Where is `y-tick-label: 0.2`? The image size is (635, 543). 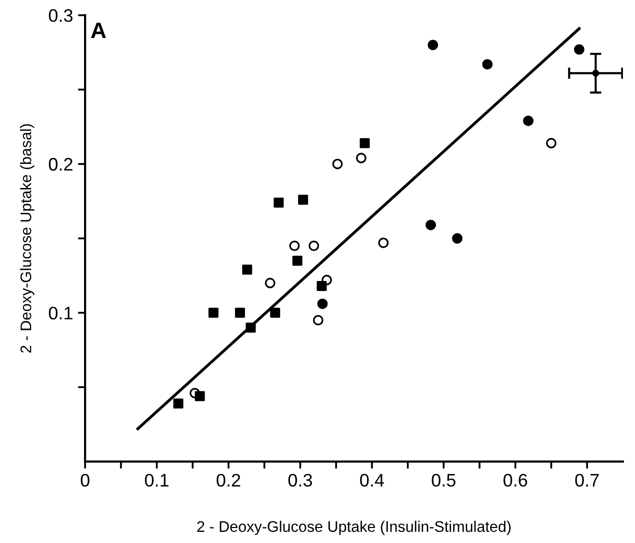
y-tick-label: 0.2 is located at coordinates (60, 164).